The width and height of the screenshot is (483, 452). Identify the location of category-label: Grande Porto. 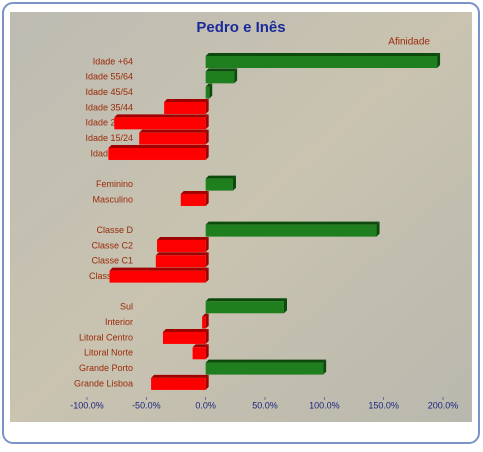
(106, 368).